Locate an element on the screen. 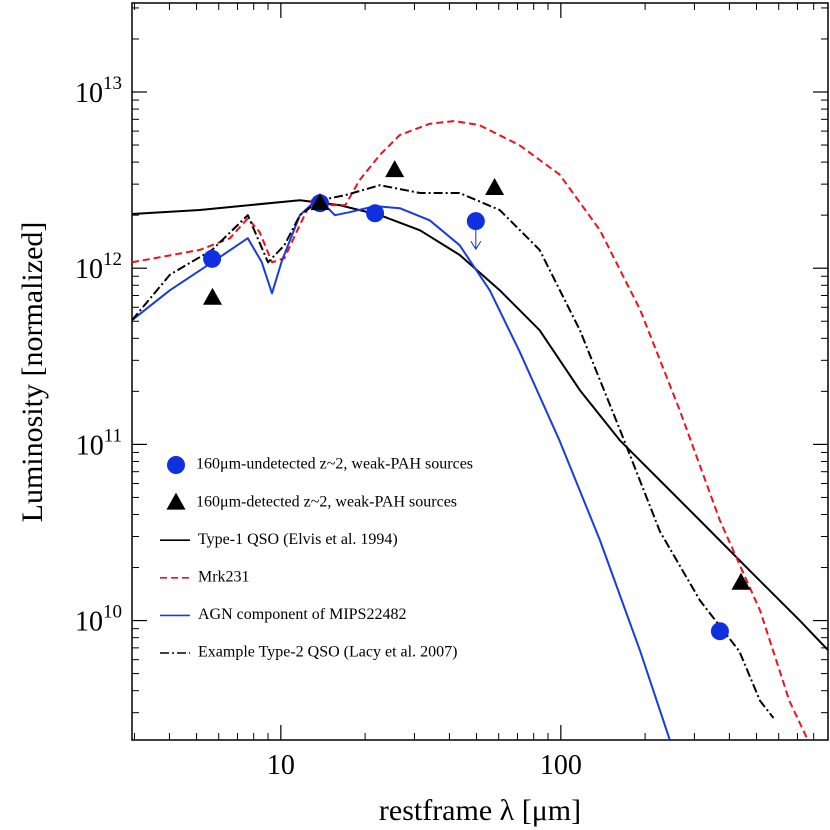  legend-label: Type-1 QSO (Elvis et al. 1994) is located at coordinates (298, 539).